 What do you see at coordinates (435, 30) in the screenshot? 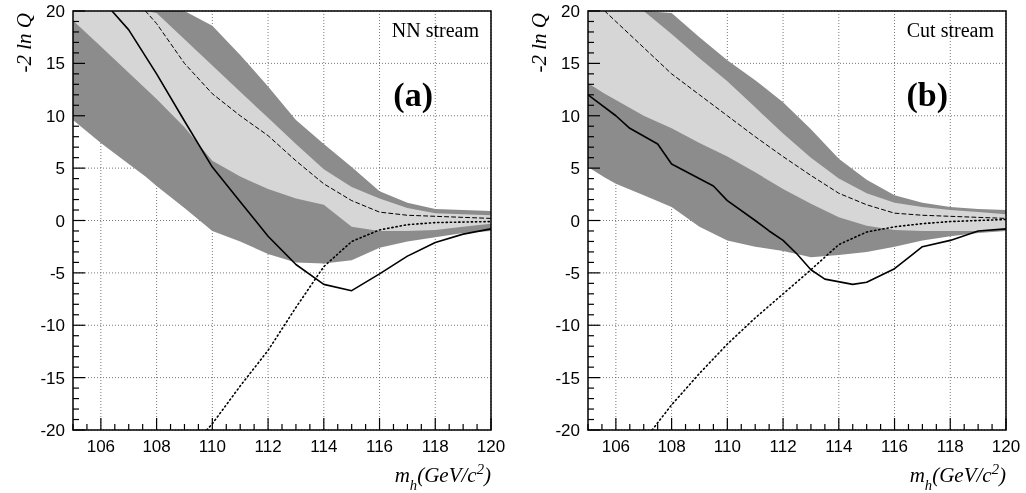
I see `annotation: NN stream` at bounding box center [435, 30].